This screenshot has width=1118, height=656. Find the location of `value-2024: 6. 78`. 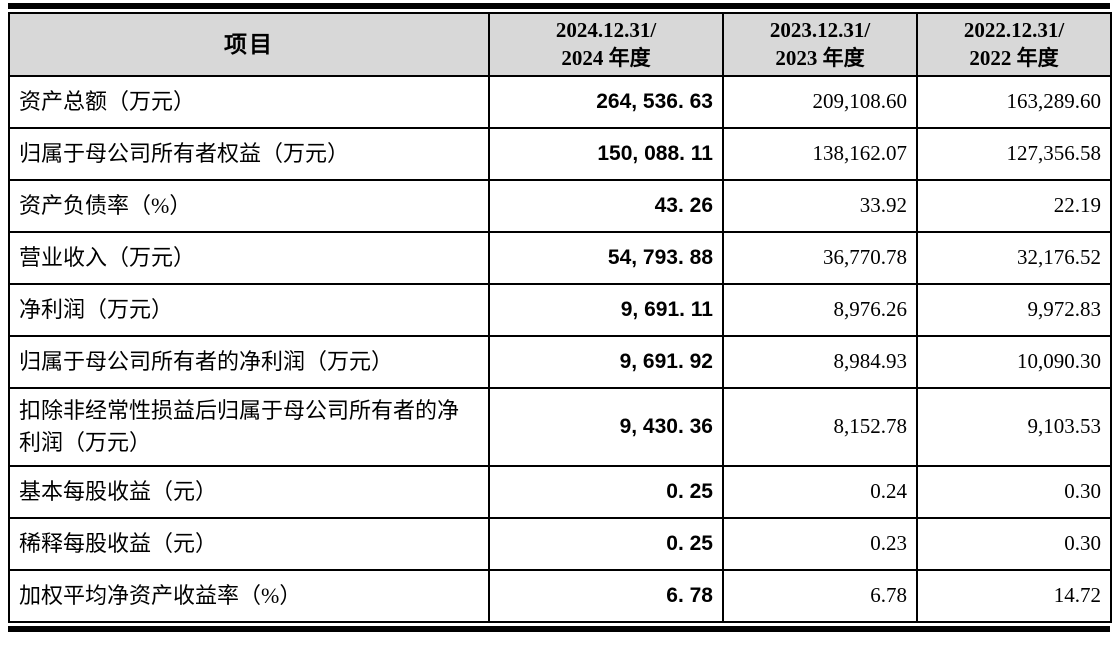

value-2024: 6. 78 is located at coordinates (606, 595).